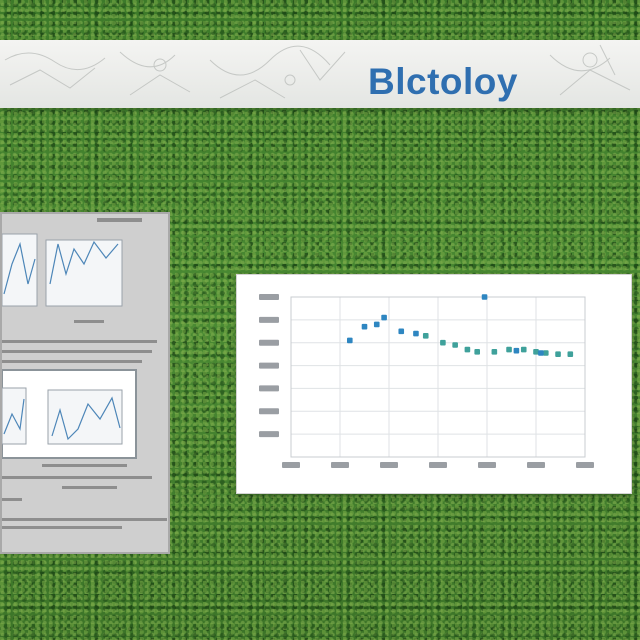 The height and width of the screenshot is (640, 640). I want to click on chart-points, so click(460, 325).